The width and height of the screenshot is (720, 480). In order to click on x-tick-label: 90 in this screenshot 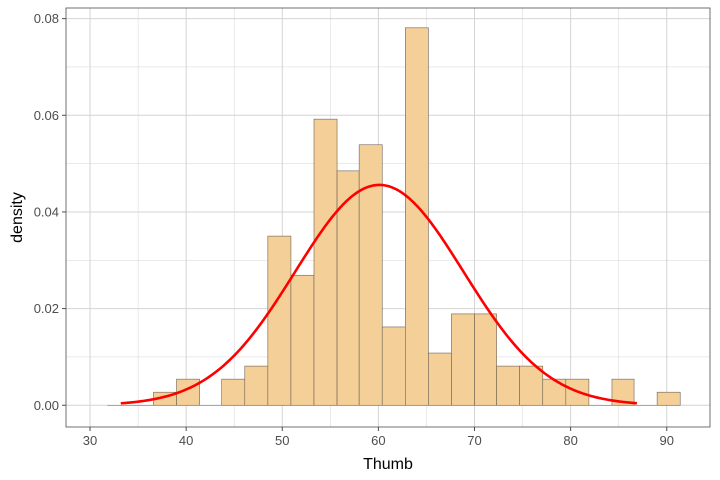, I will do `click(667, 440)`.